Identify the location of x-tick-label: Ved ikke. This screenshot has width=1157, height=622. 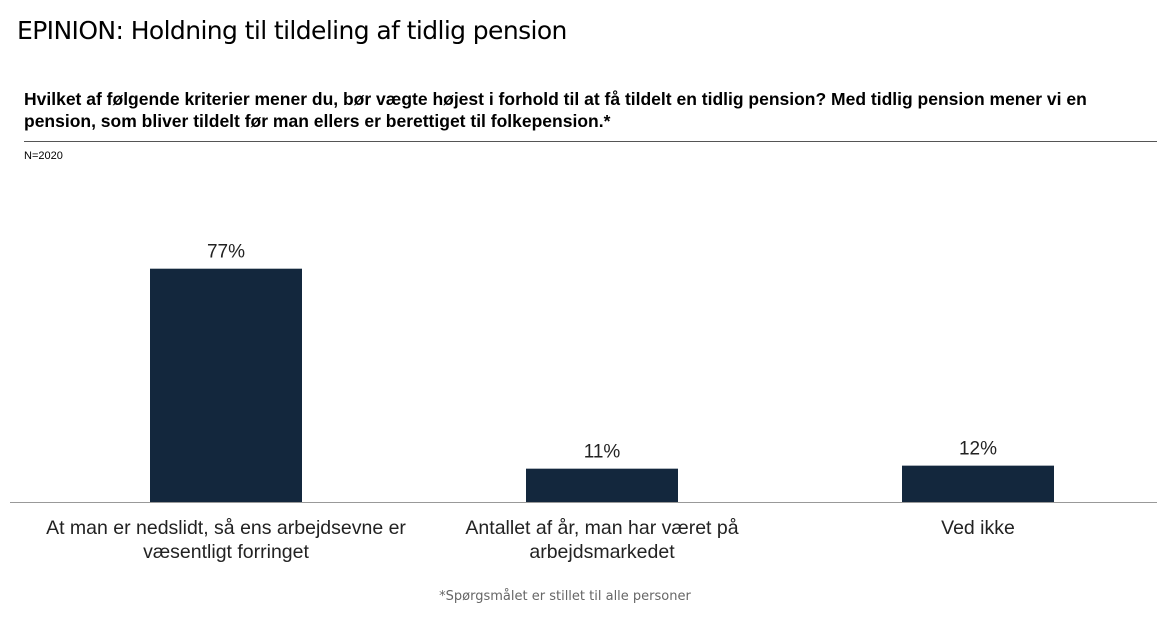
(978, 528).